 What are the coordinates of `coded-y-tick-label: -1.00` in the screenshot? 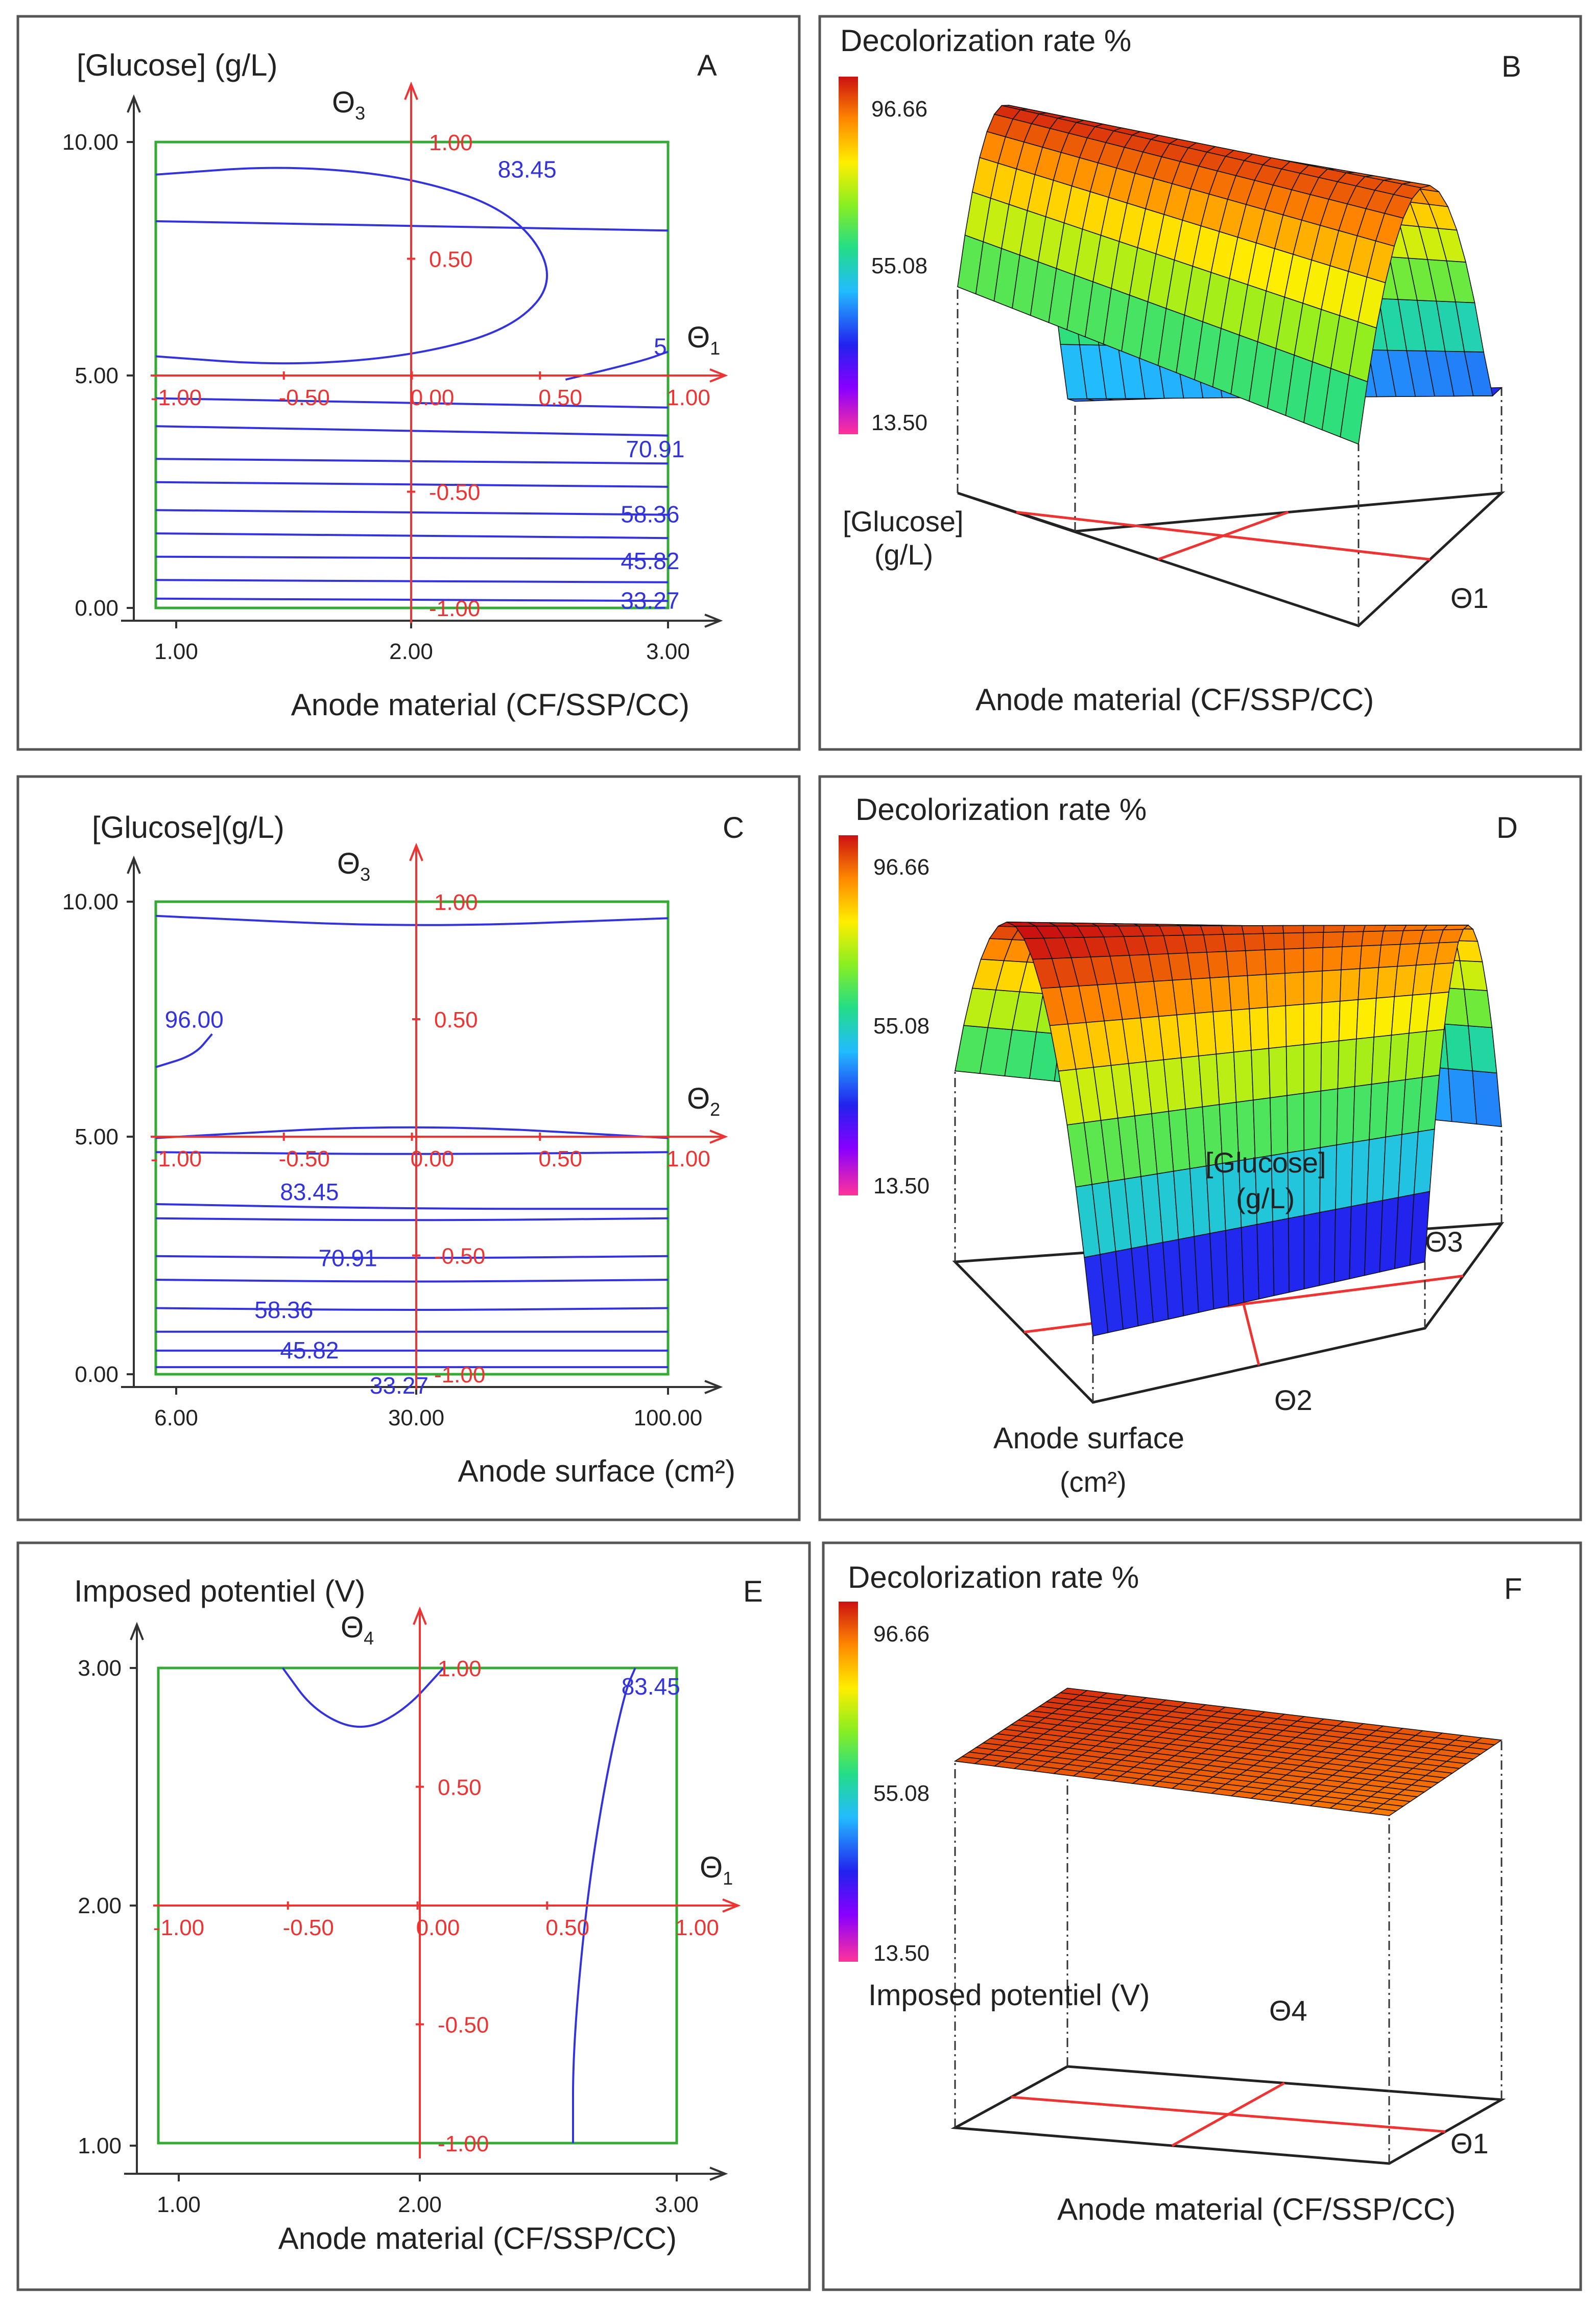 It's located at (463, 2143).